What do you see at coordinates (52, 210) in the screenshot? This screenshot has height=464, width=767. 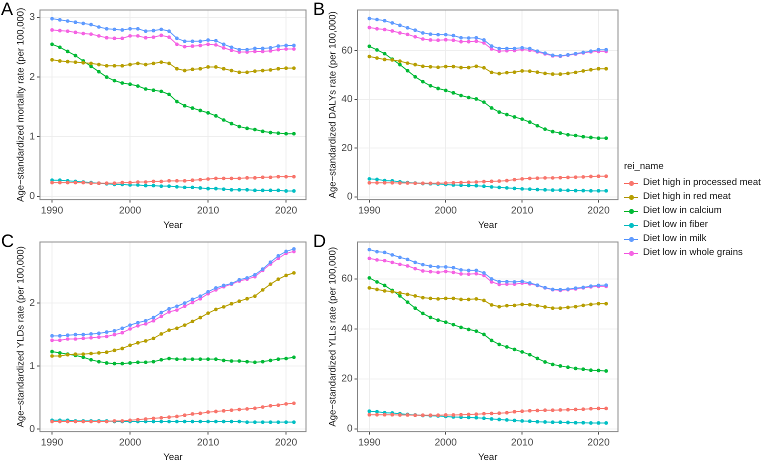 I see `x-tick-label: 1990` at bounding box center [52, 210].